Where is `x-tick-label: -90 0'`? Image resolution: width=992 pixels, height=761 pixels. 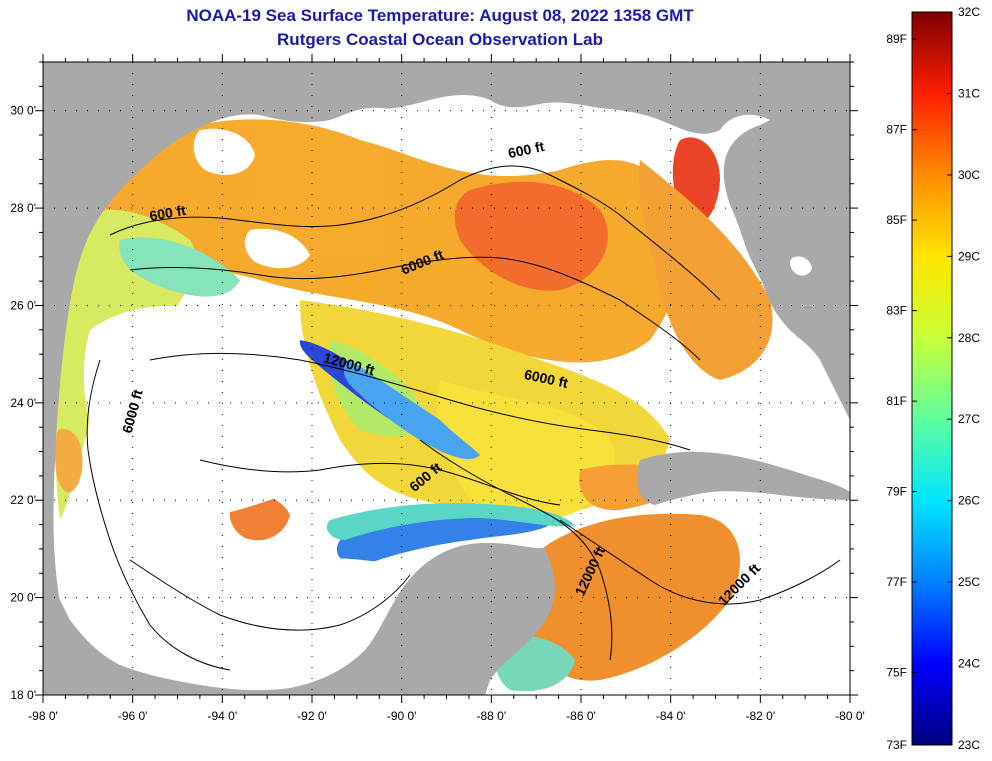
x-tick-label: -90 0' is located at coordinates (402, 716).